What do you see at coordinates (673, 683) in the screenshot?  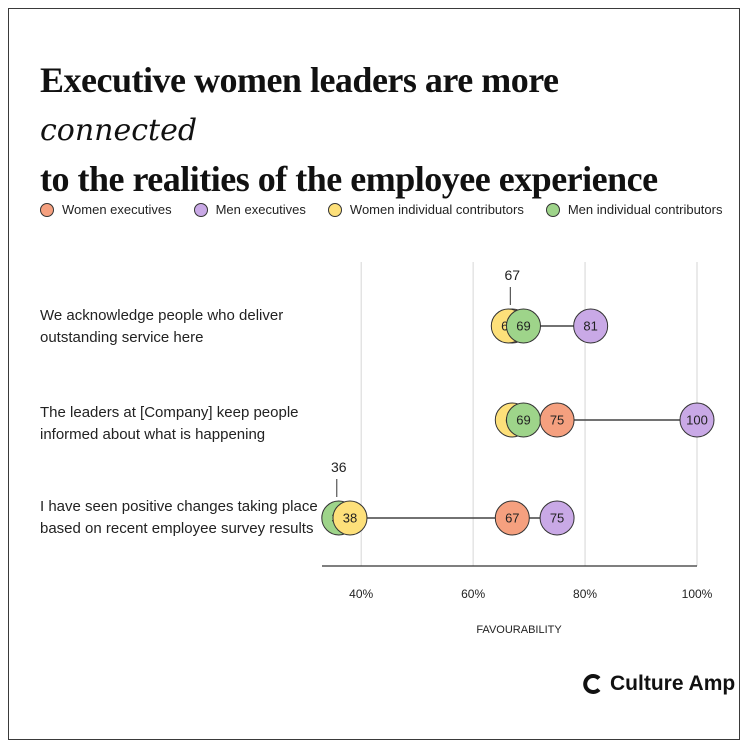 I see `brand-name: Culture Amp` at bounding box center [673, 683].